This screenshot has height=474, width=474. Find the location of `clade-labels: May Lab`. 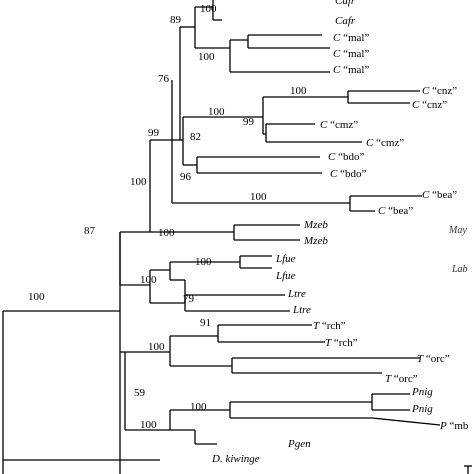

clade-labels: May Lab is located at coordinates (458, 250).